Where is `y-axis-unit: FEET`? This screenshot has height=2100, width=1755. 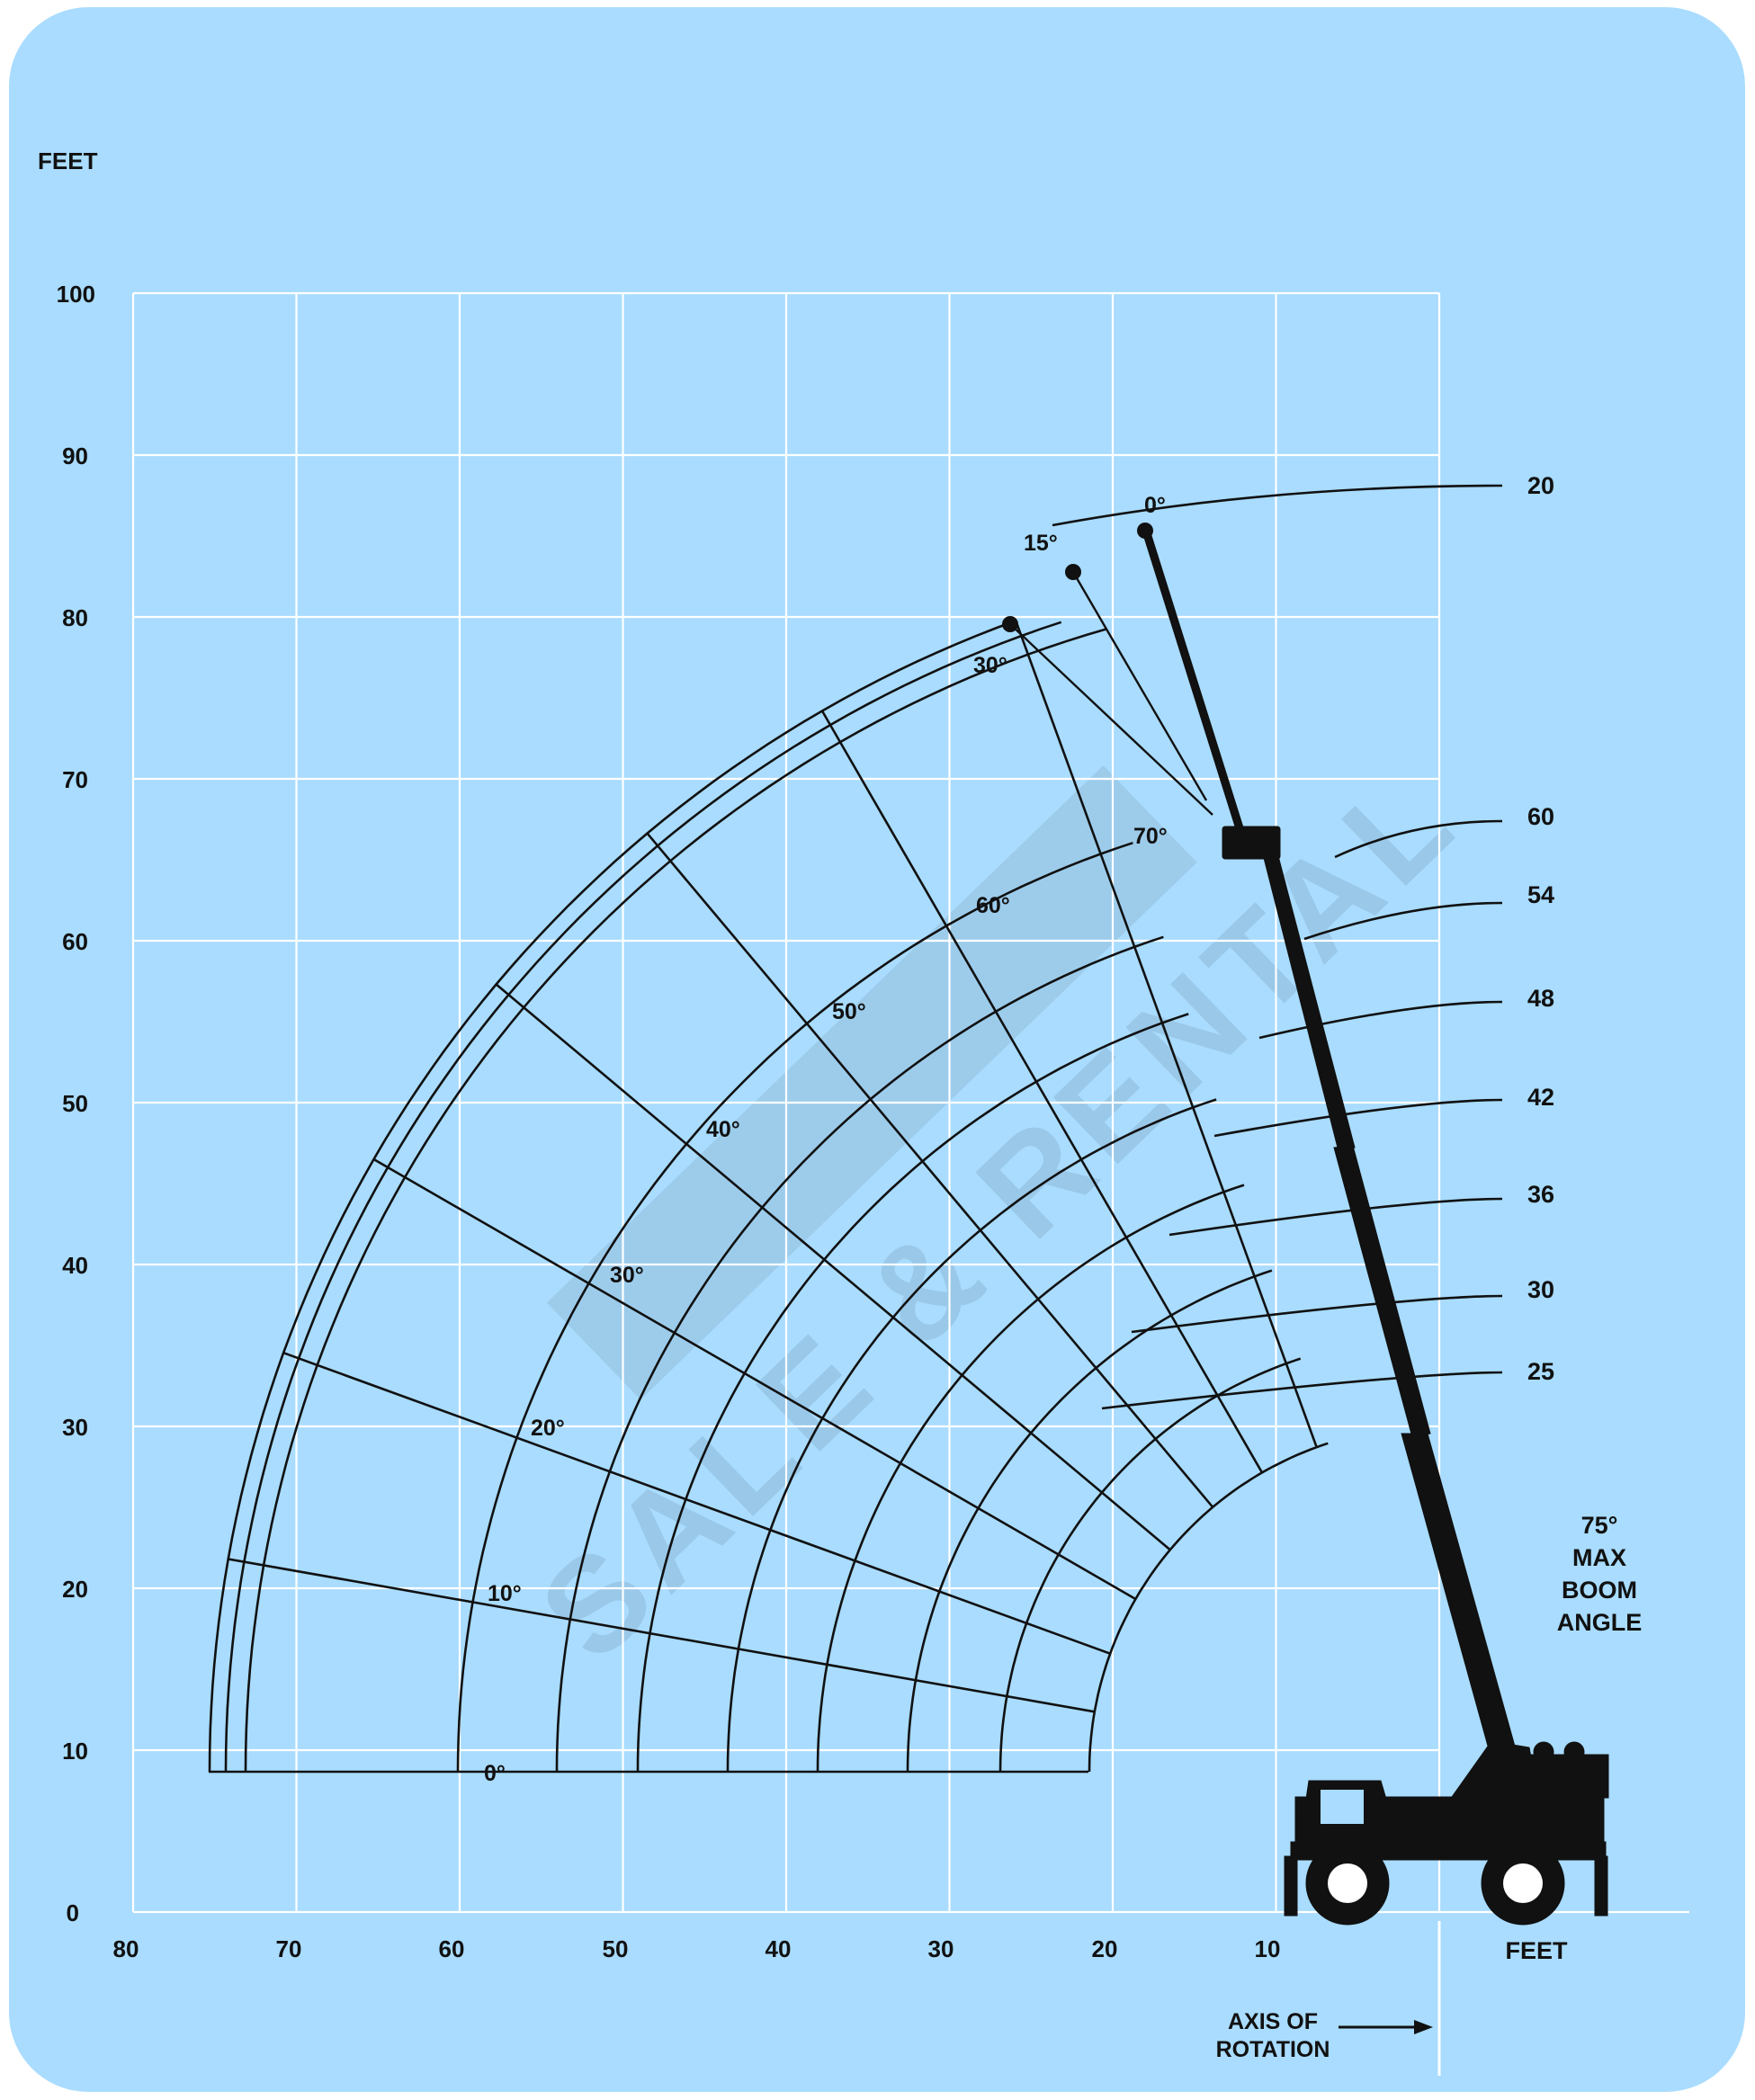 y-axis-unit: FEET is located at coordinates (68, 160).